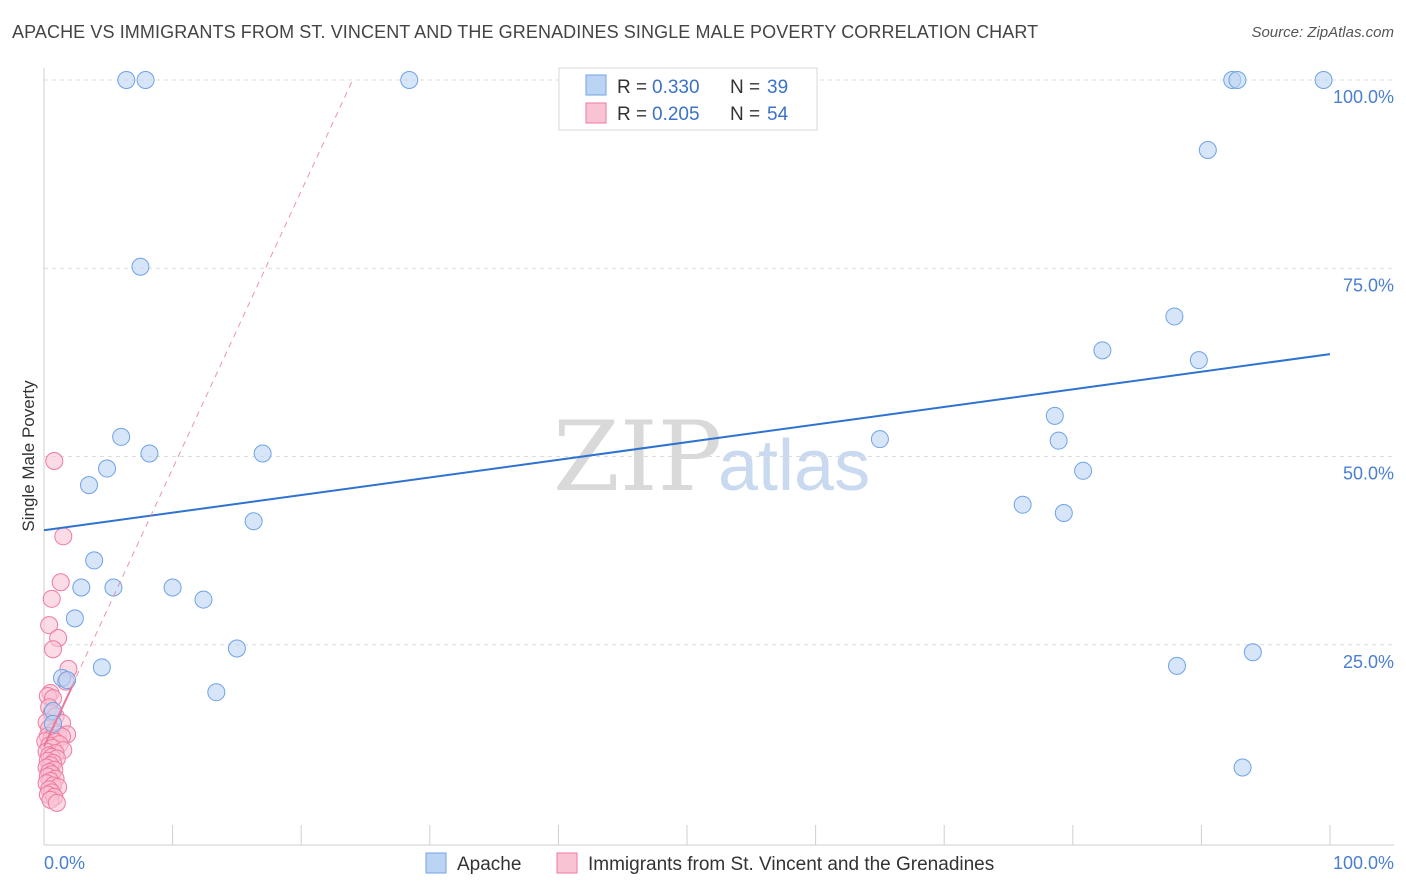  What do you see at coordinates (794, 466) in the screenshot?
I see `watermark-atlas: atlas` at bounding box center [794, 466].